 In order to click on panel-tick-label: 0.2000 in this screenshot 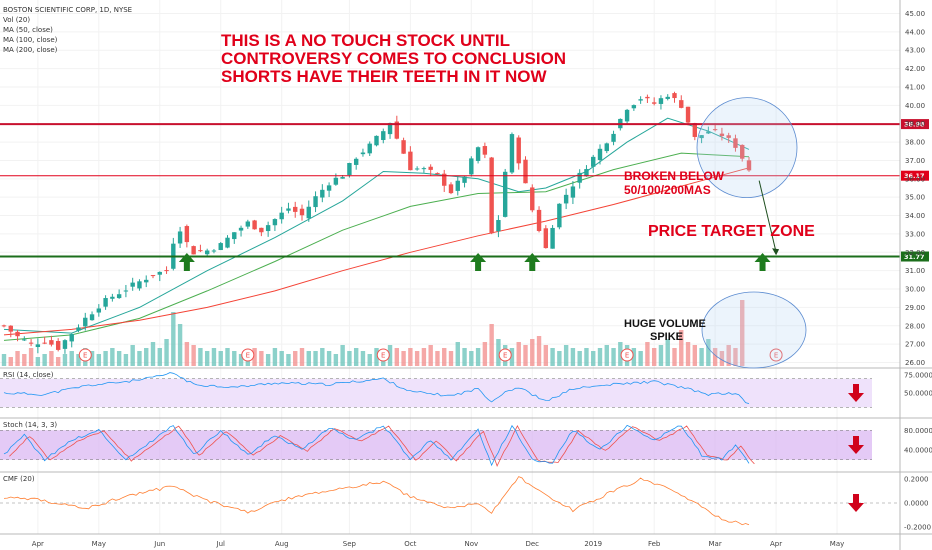, I will do `click(916, 480)`.